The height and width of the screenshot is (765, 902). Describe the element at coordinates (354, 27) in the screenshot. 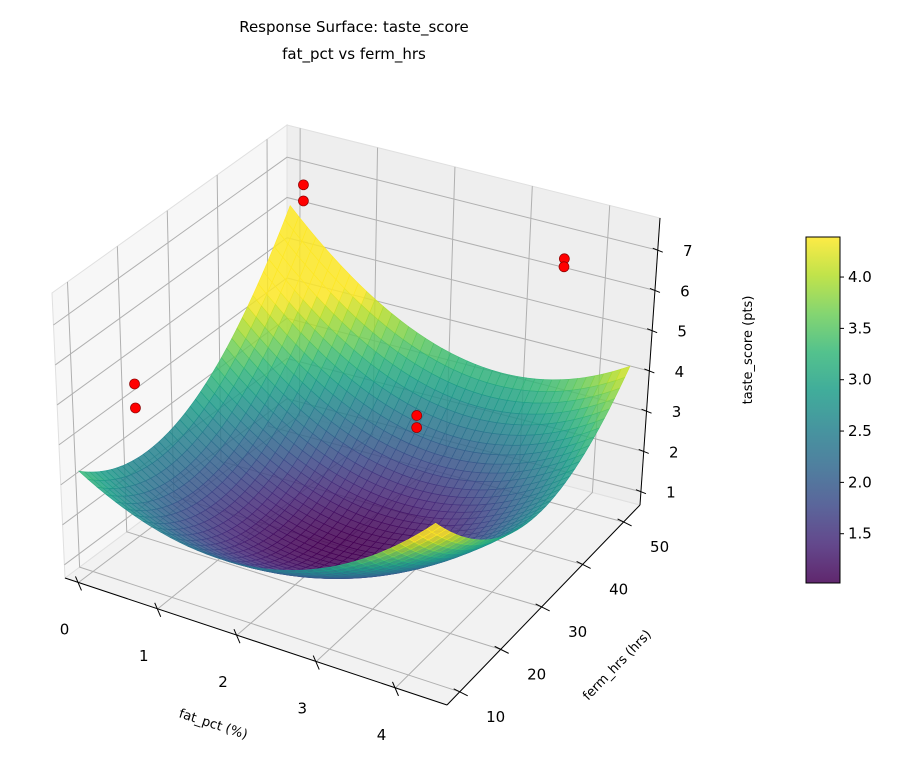

I see `chart-title: Response Surface: taste_score` at that location.